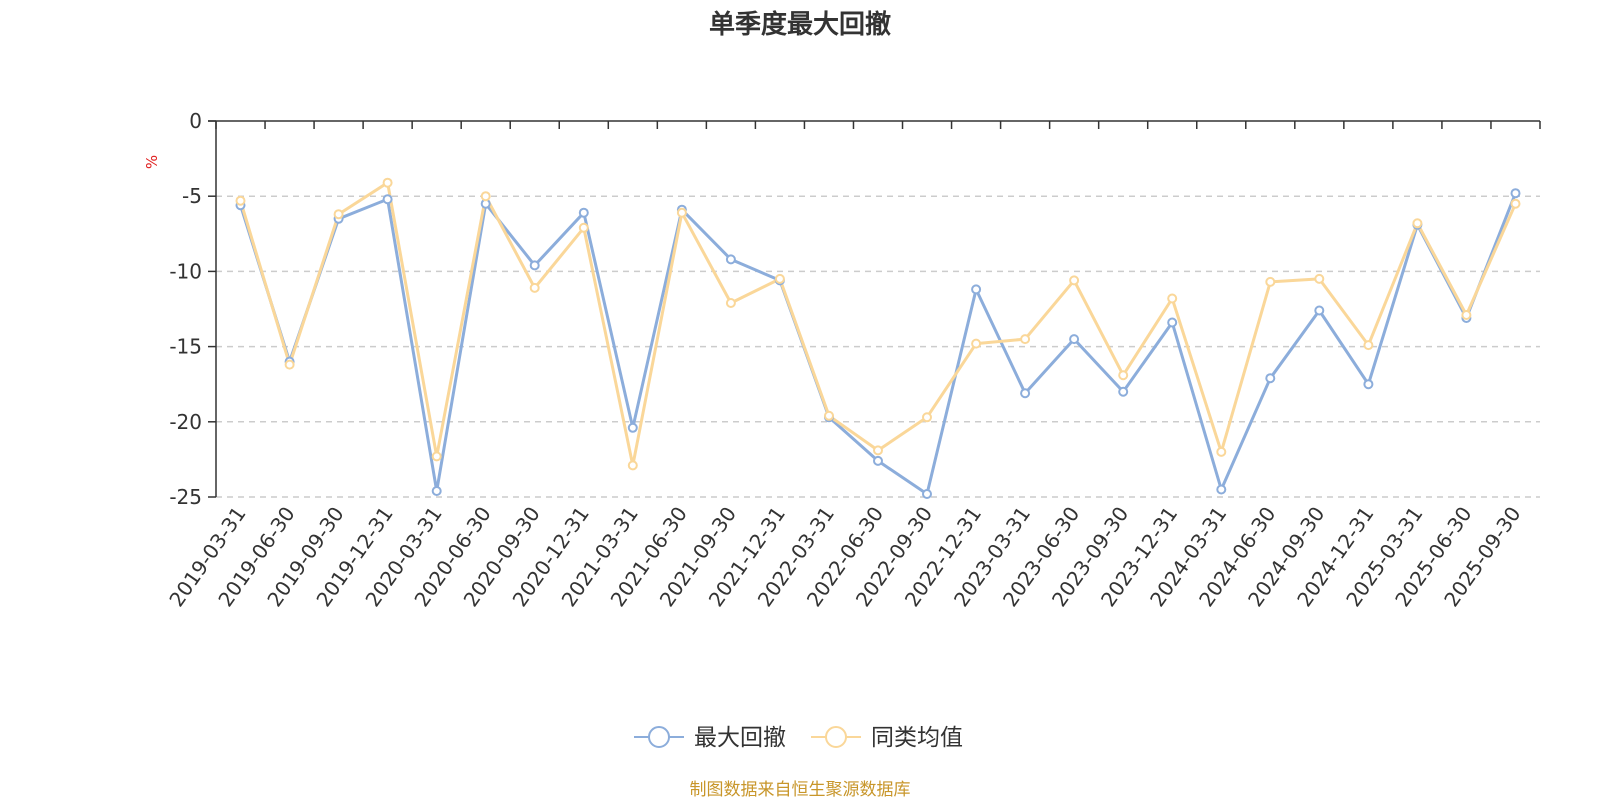 The width and height of the screenshot is (1600, 800). What do you see at coordinates (798, 738) in the screenshot?
I see `legend: 最大回撤 同类均值` at bounding box center [798, 738].